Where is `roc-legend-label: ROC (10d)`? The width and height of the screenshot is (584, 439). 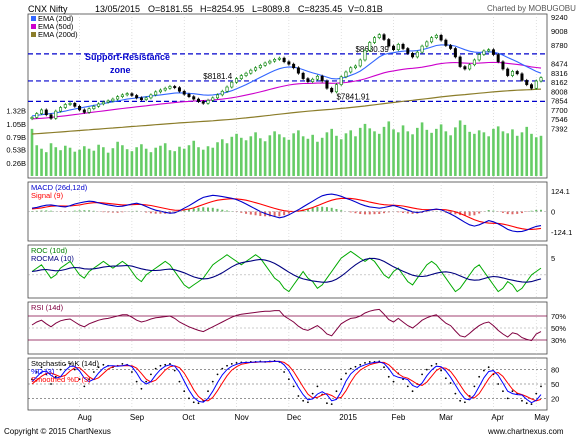 roc-legend-label: ROC (10d) is located at coordinates (49, 250).